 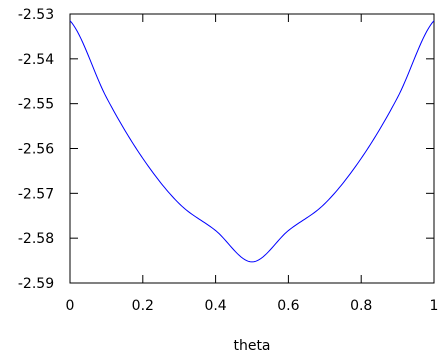 I want to click on y-tick-label: -2.56, so click(x=36, y=150).